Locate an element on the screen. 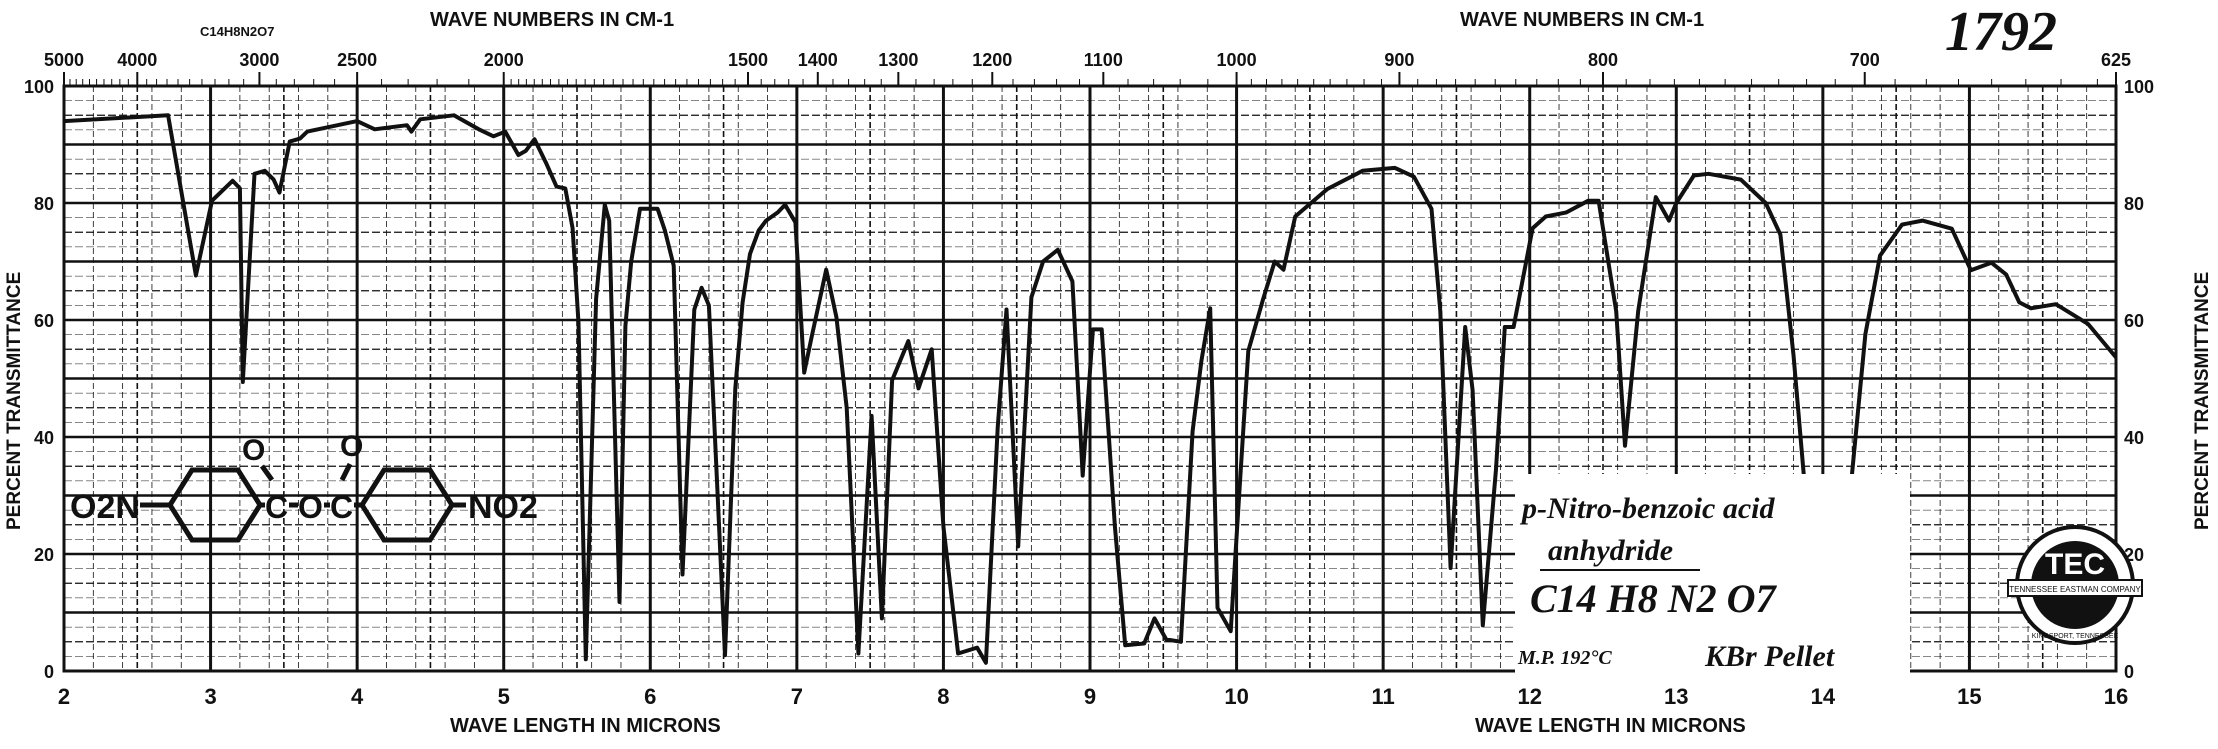 The width and height of the screenshot is (2218, 749). logo-location-text: KINGSPORT, TENNESSEE is located at coordinates (2075, 636).